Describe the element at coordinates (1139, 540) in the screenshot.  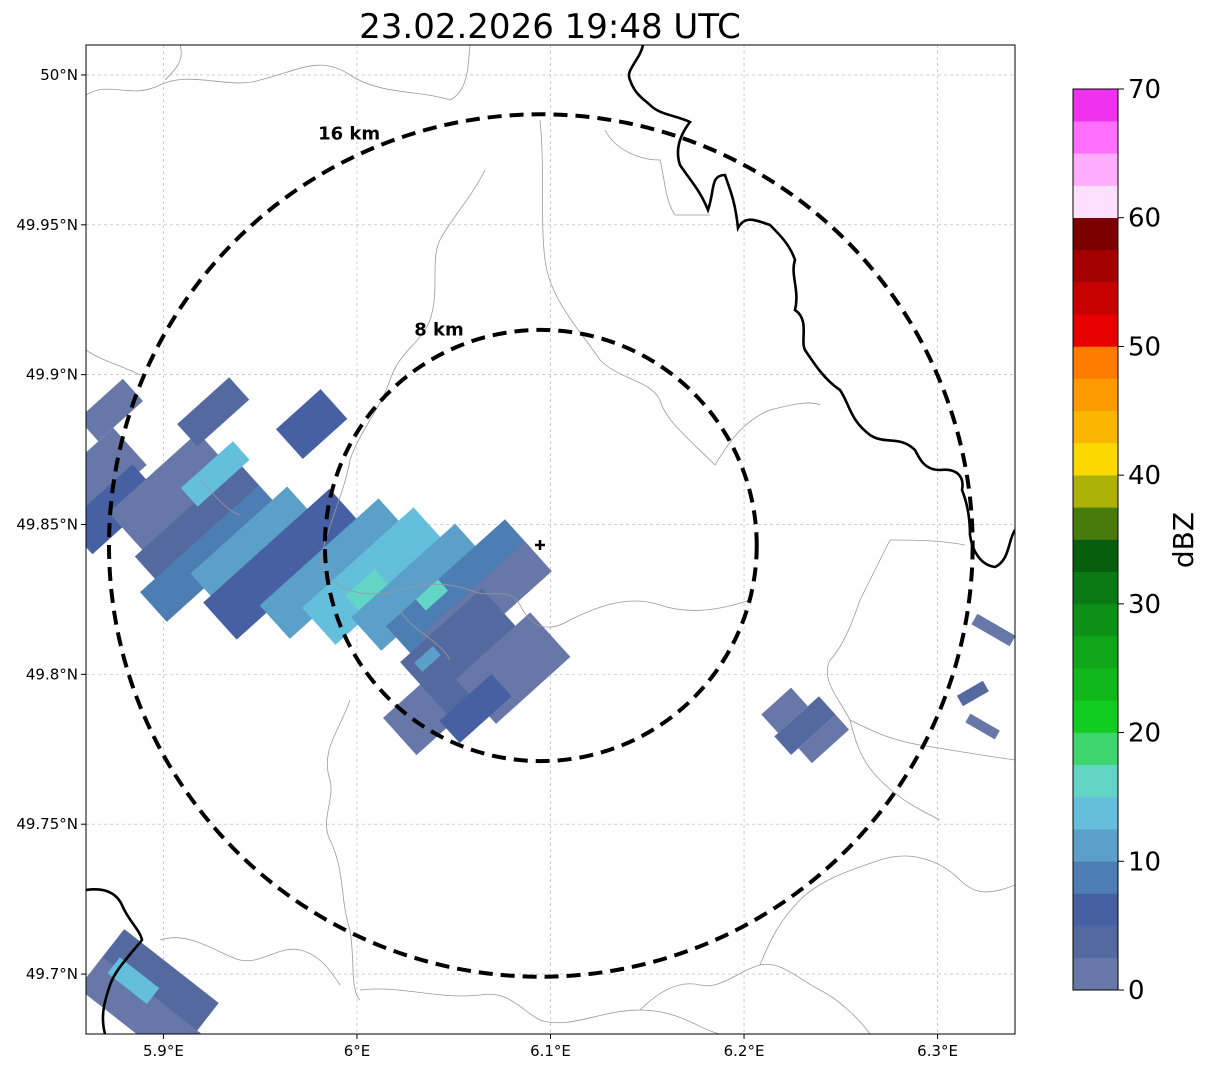
I see `colorbar-ticks: 0 10 20 30 40 50 60 70` at that location.